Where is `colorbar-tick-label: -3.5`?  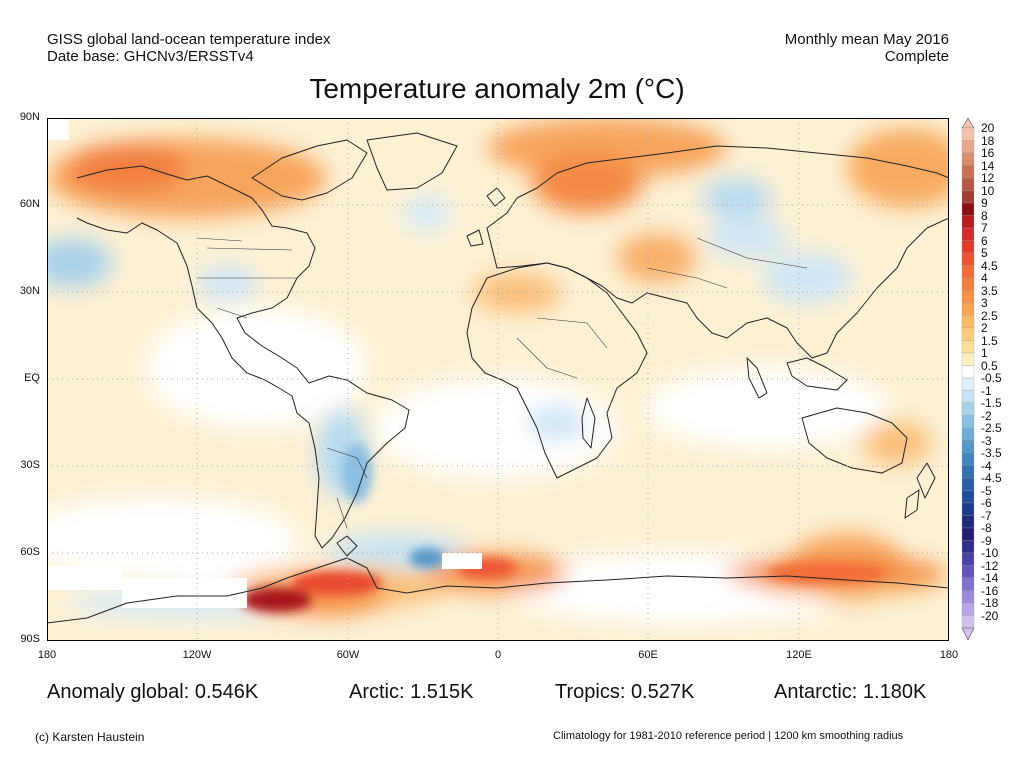 colorbar-tick-label: -3.5 is located at coordinates (991, 453).